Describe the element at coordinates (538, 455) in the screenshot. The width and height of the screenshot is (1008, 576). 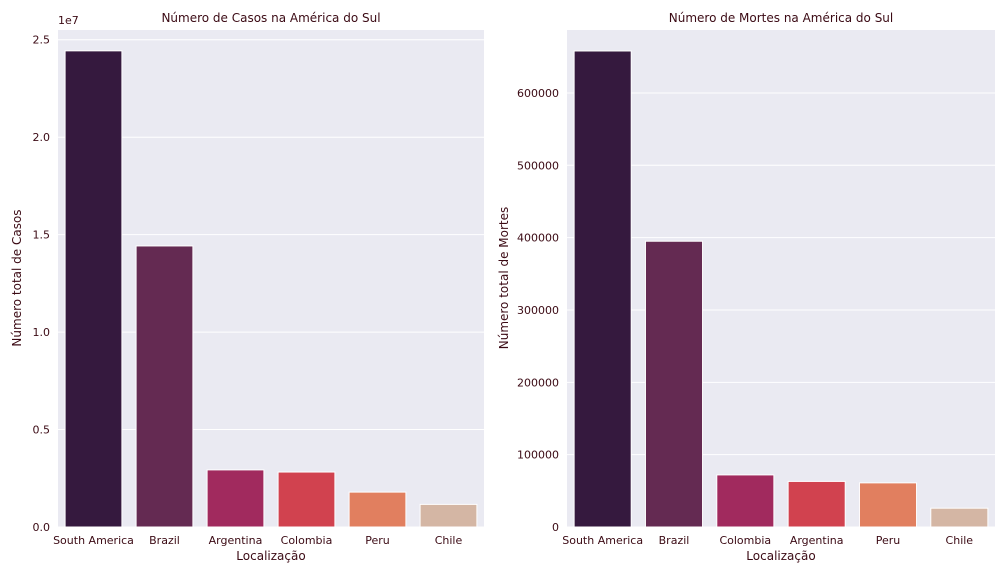
I see `deaths-y-tick-label: 100000` at that location.